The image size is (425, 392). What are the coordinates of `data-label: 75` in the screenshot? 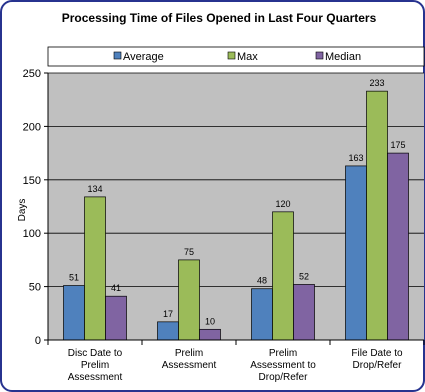 It's located at (189, 252).